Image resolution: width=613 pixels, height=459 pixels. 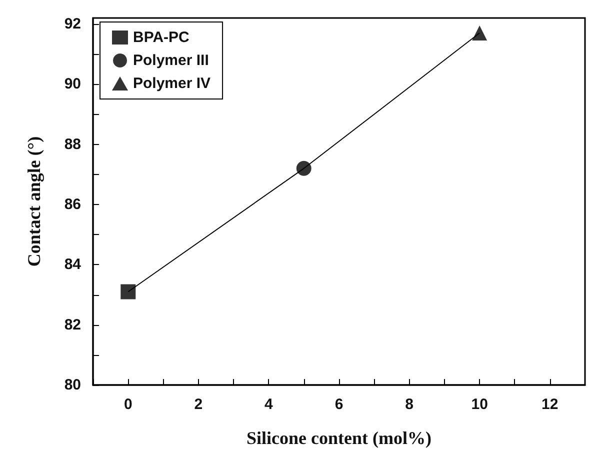 I want to click on x-tick-label: 0, so click(x=128, y=404).